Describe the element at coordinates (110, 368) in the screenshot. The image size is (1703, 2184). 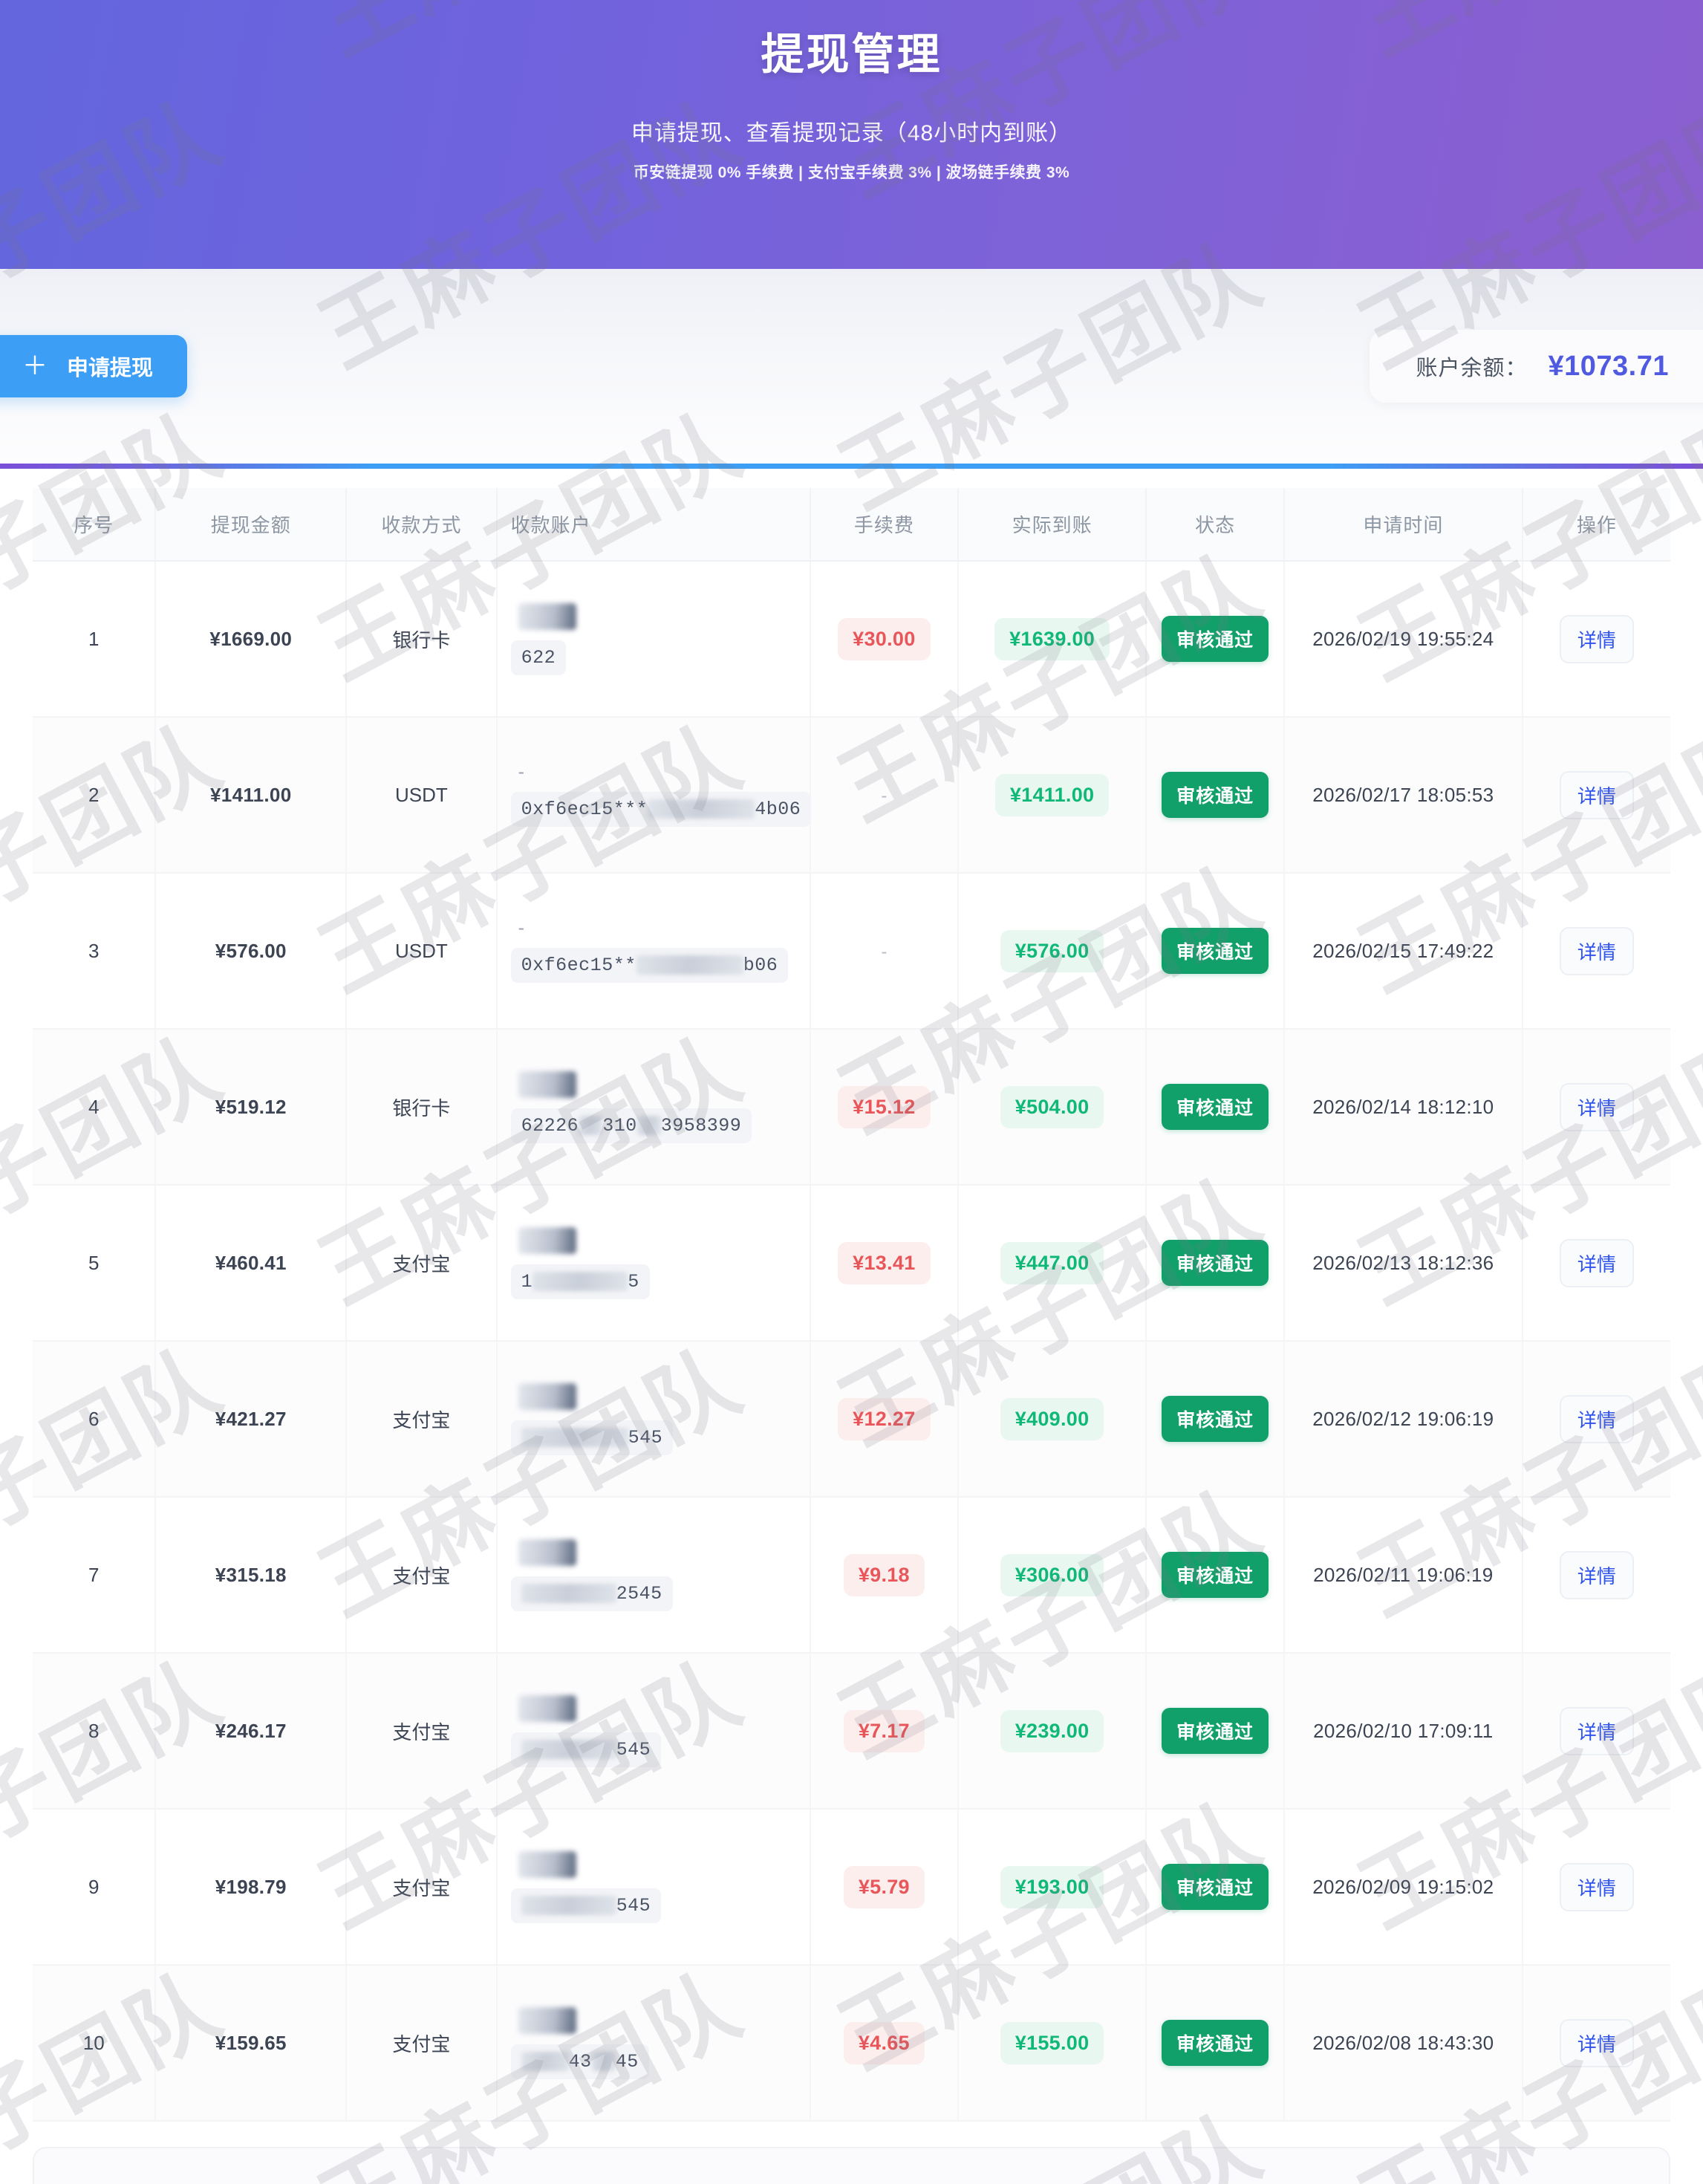
I see `apply-withdrawal-label: 申请提现` at that location.